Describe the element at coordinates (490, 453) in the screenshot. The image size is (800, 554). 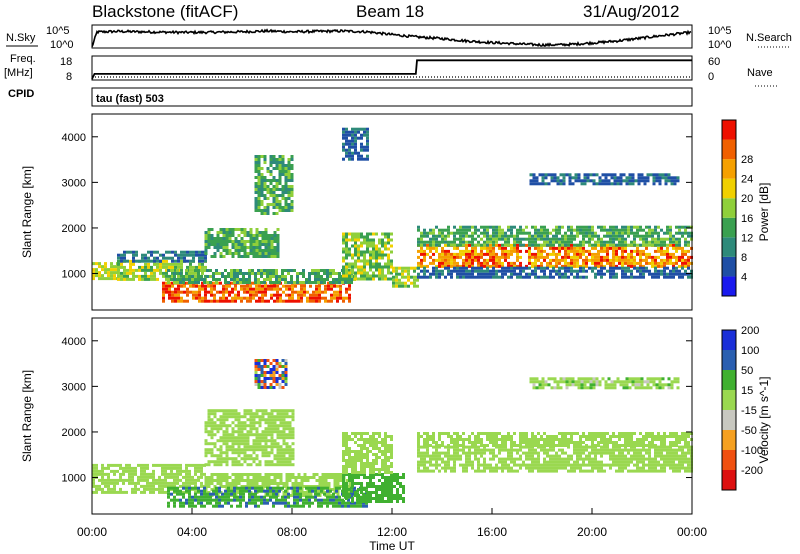
I see `heatmap-cell-1909` at that location.